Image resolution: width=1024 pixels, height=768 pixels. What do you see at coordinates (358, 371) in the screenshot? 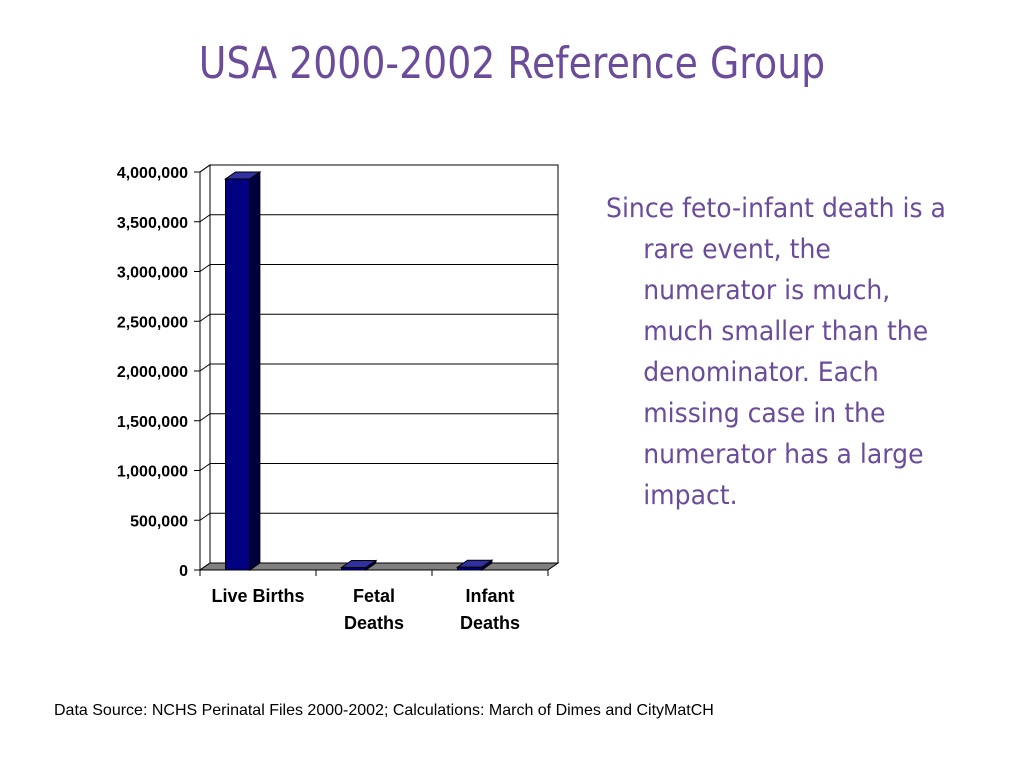
I see `bar-layer` at bounding box center [358, 371].